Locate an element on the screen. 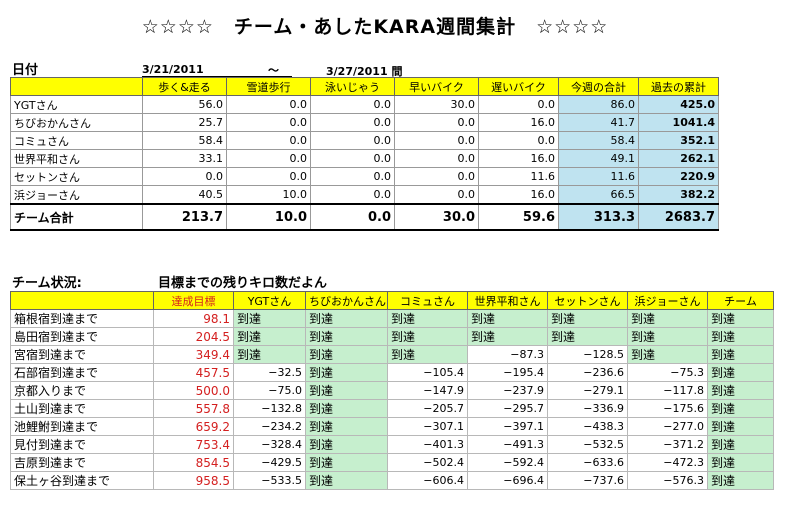  status-label: チーム状況: is located at coordinates (77, 282).